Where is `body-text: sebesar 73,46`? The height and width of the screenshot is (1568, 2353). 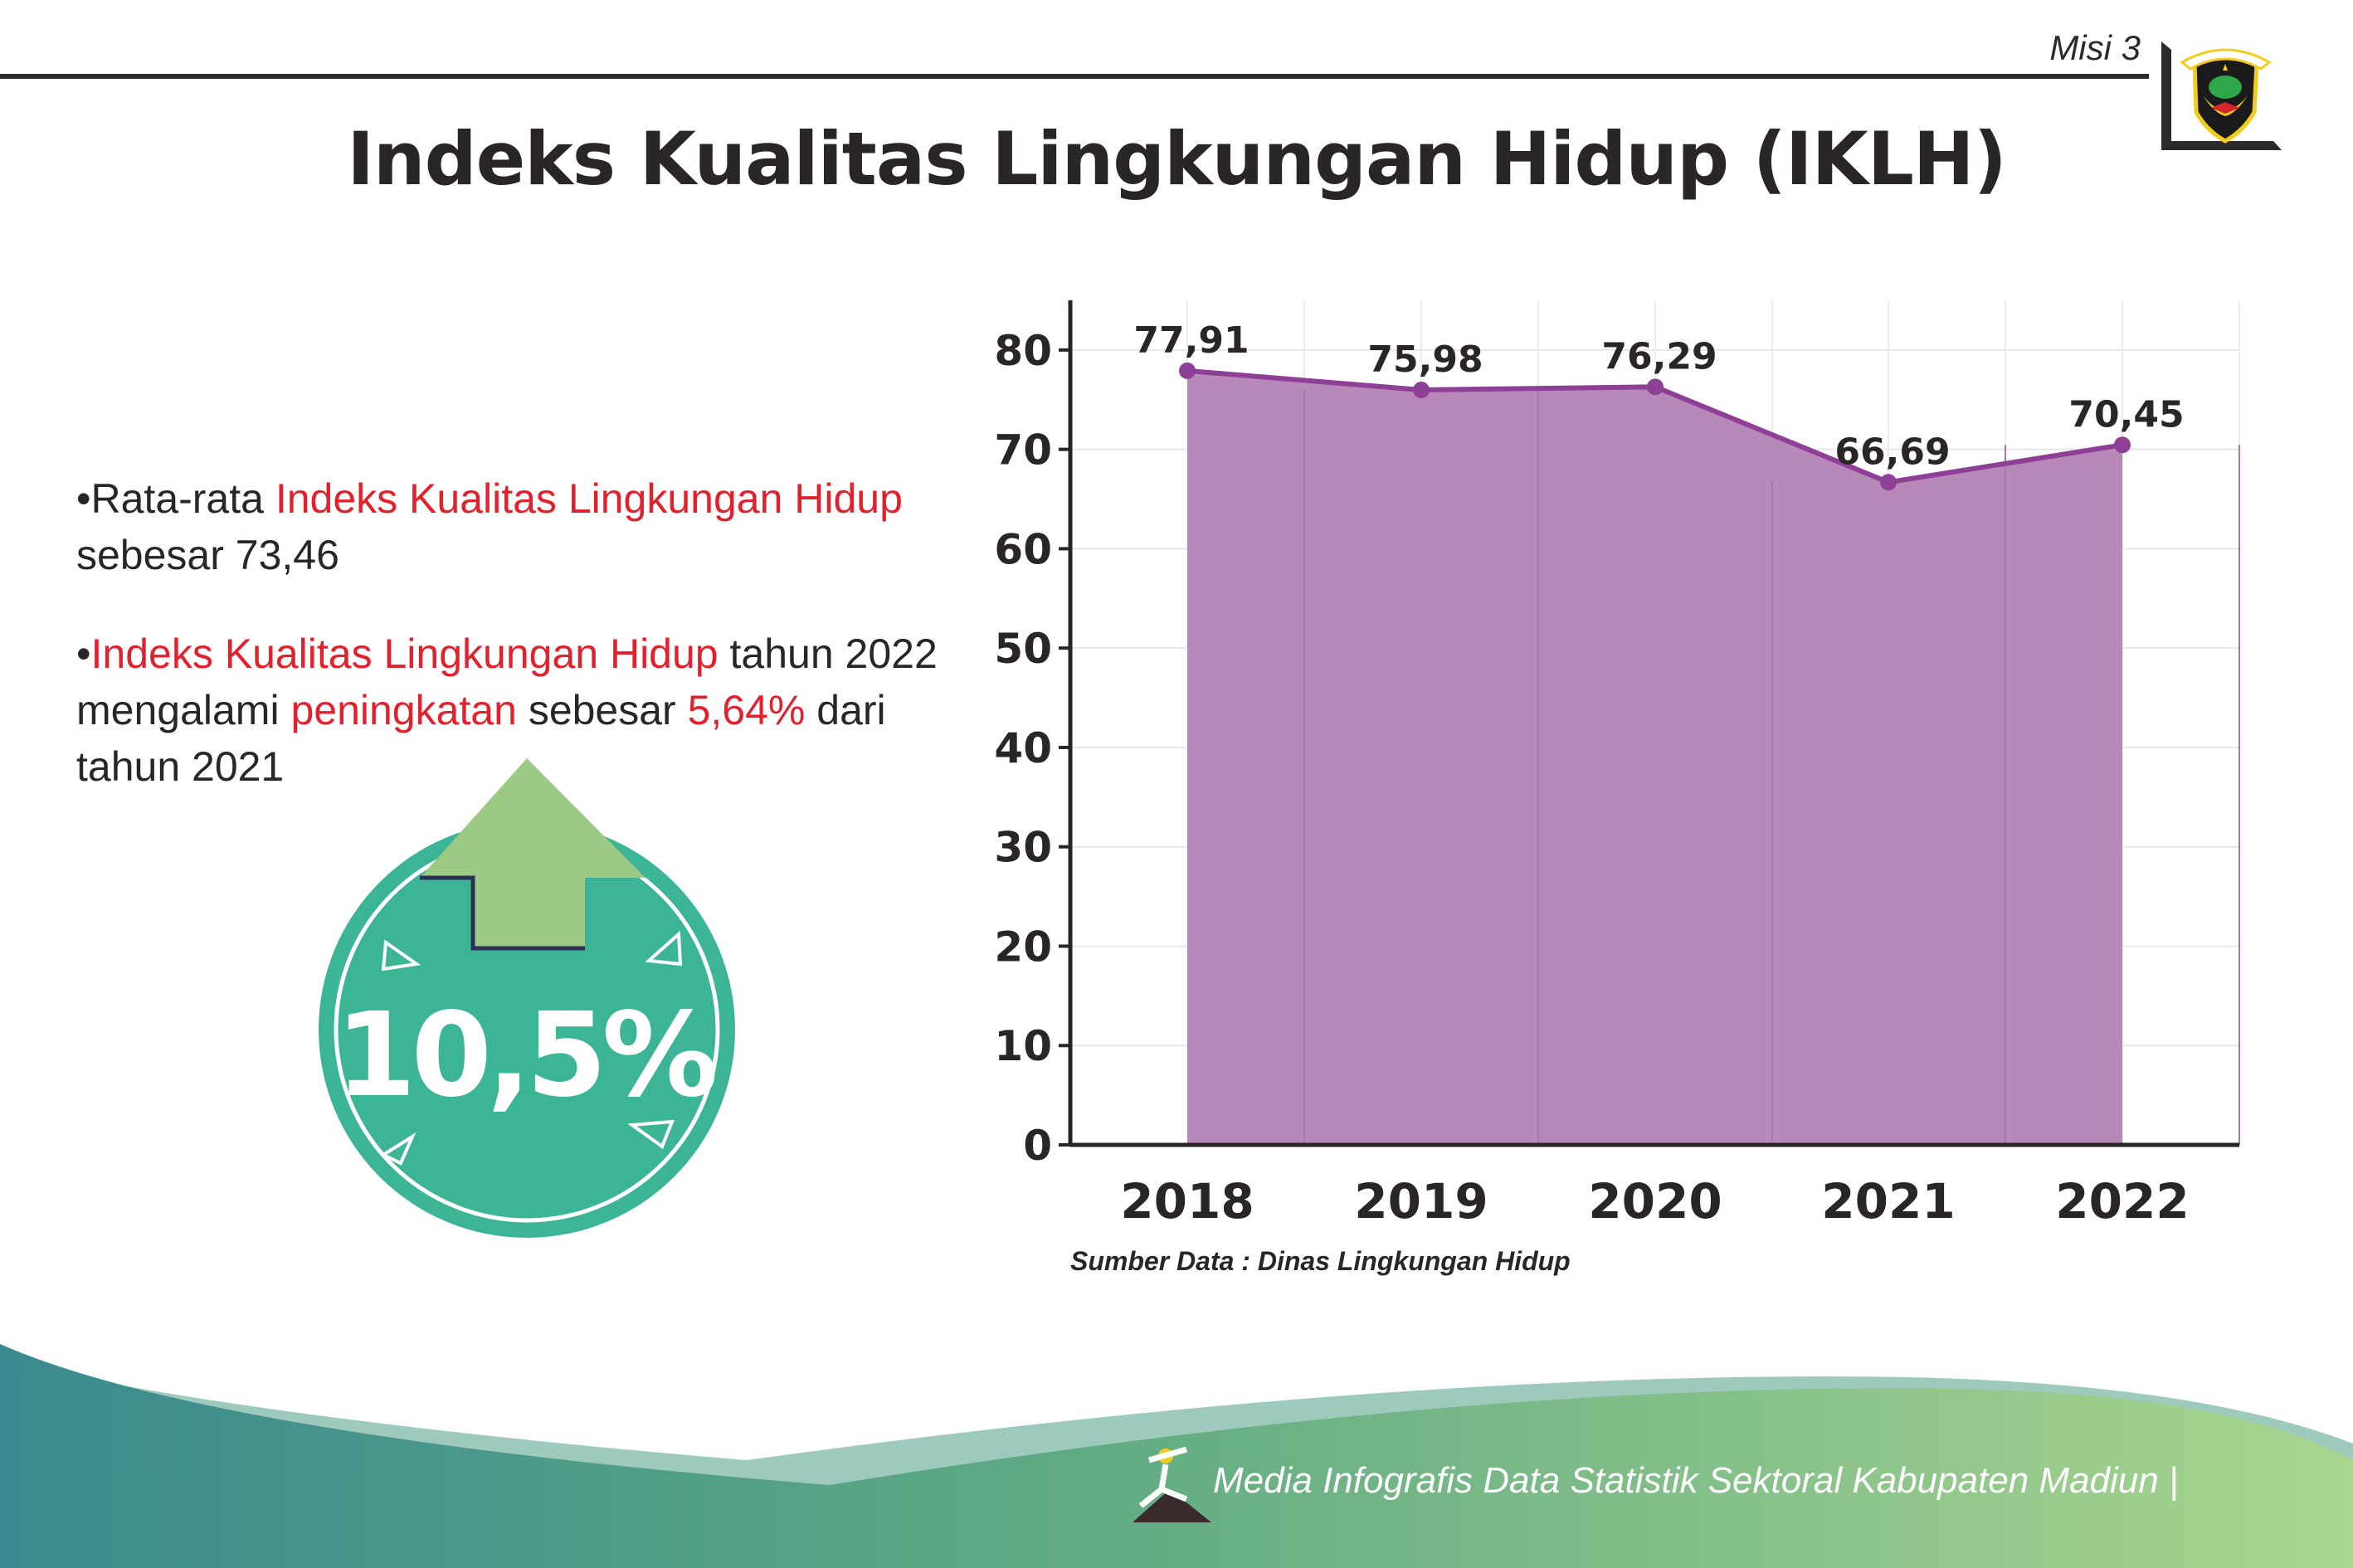
body-text: sebesar 73,46 is located at coordinates (207, 555).